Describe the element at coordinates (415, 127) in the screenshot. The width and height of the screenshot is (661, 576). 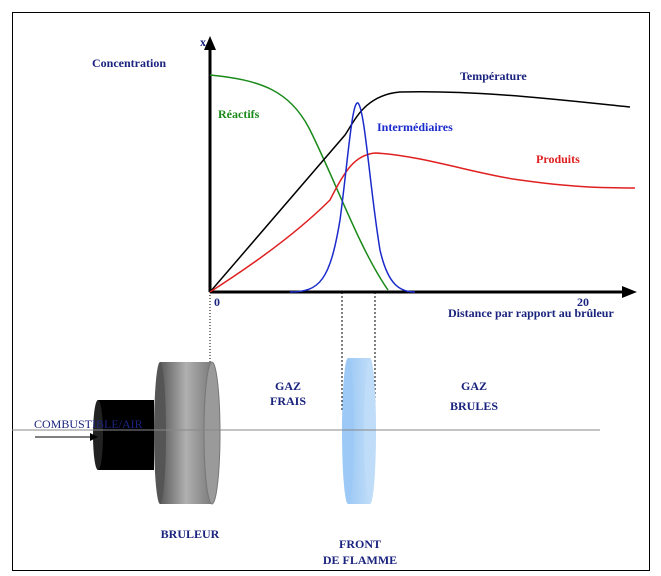
I see `curve-label: Intermédiaires` at that location.